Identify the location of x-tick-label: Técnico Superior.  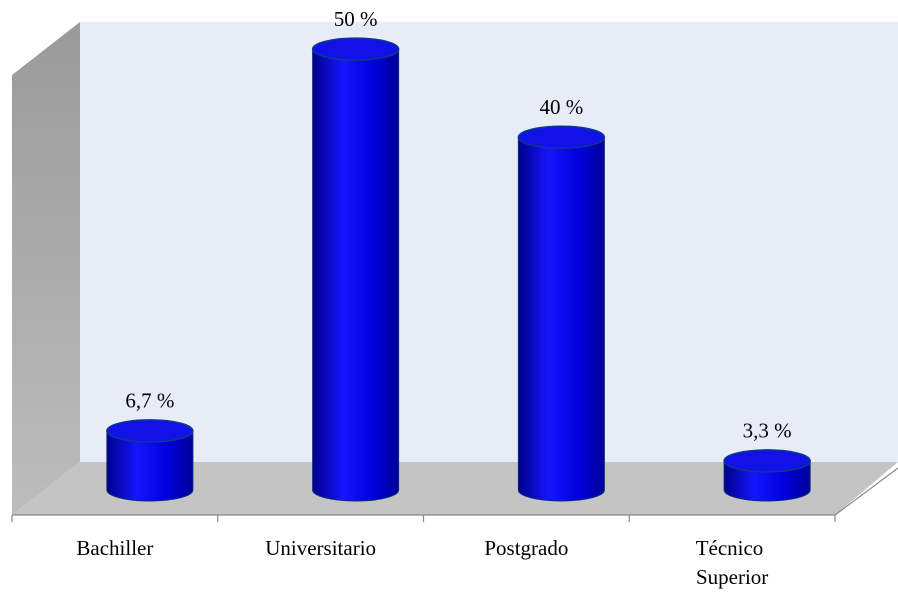
(732, 562).